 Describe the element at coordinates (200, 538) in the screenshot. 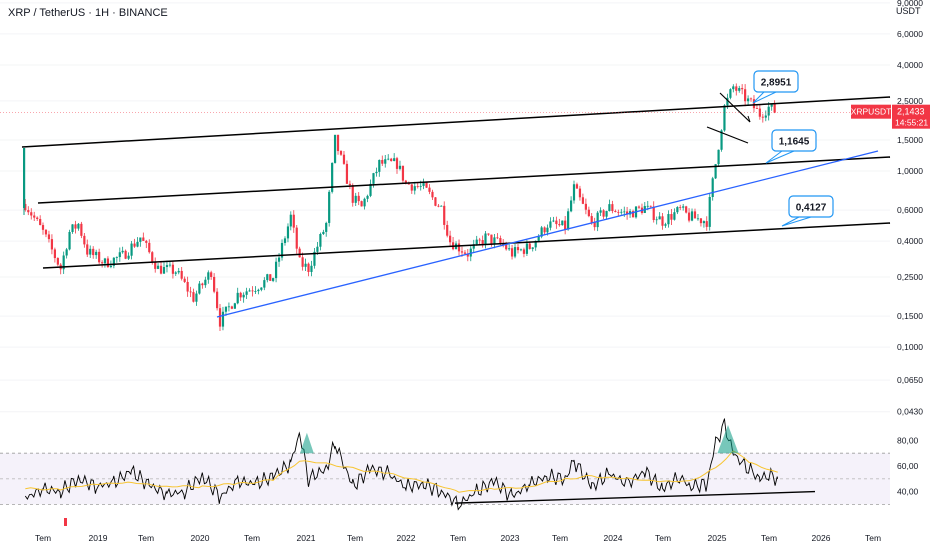

I see `time-tick-label: 2020` at that location.